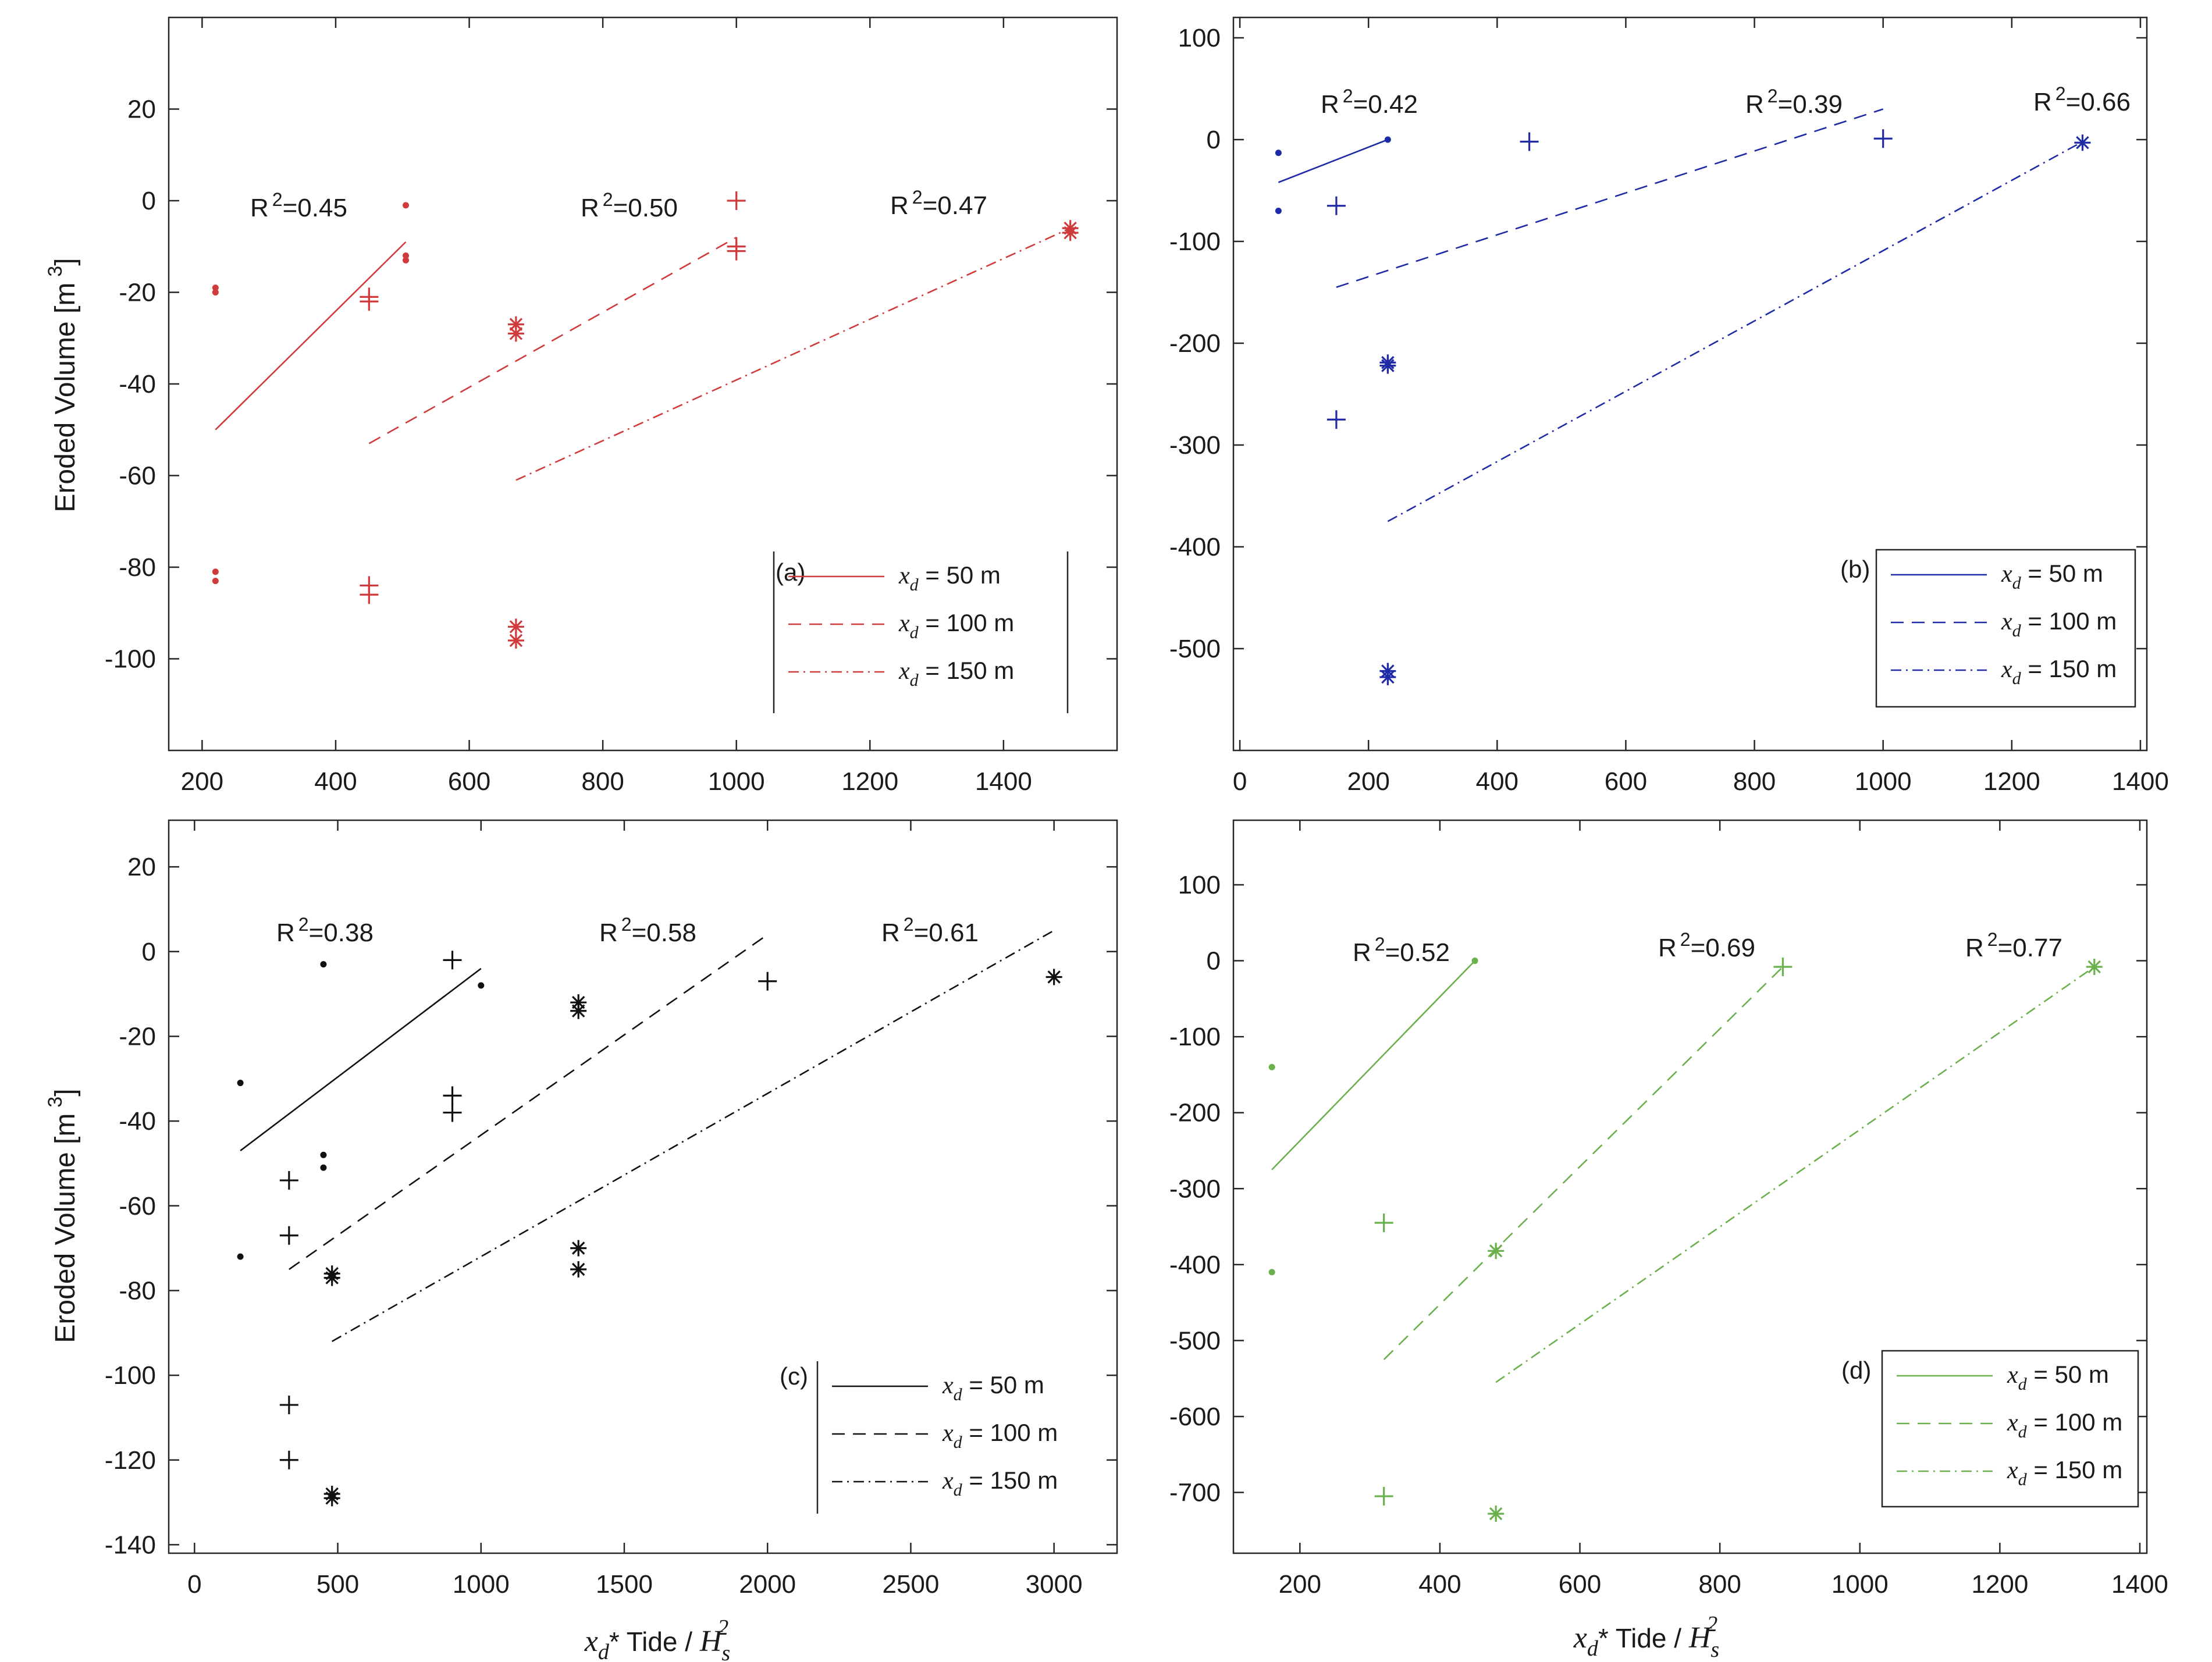  What do you see at coordinates (1610, 198) in the screenshot?
I see `fit-line` at bounding box center [1610, 198].